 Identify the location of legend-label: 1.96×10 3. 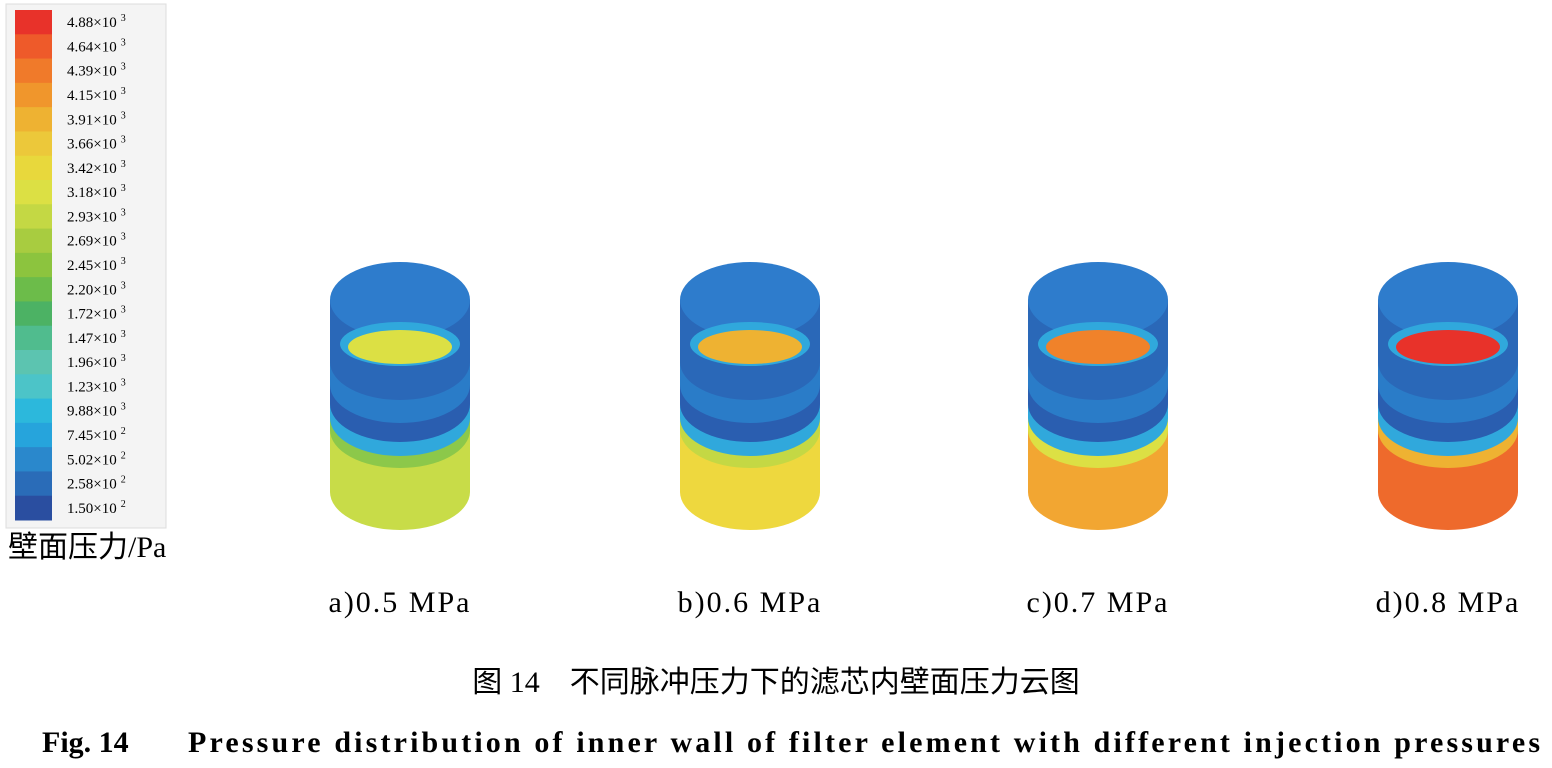
(96, 362).